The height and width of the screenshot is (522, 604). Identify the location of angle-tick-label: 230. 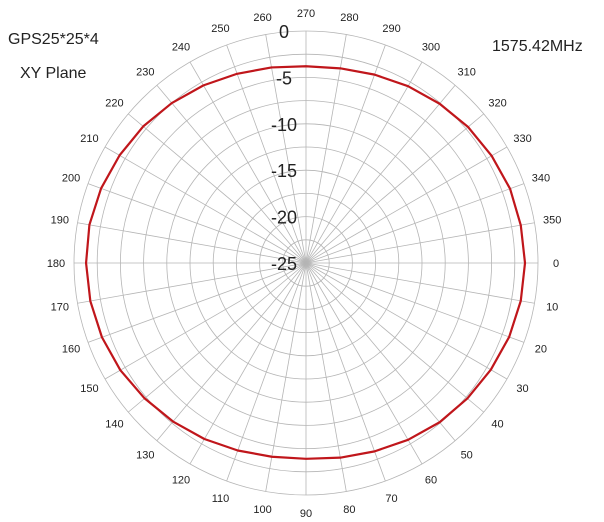
(145, 72).